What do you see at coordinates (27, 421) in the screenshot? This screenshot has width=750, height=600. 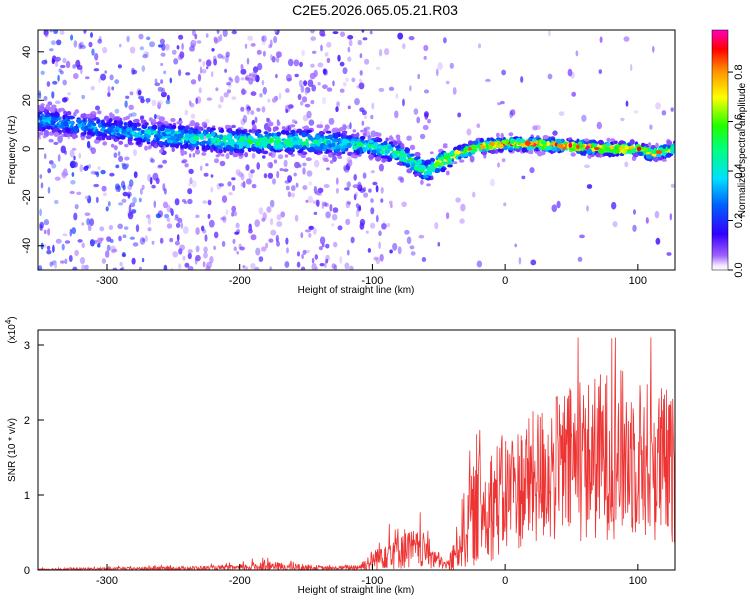 I see `y-tick-label: 2` at bounding box center [27, 421].